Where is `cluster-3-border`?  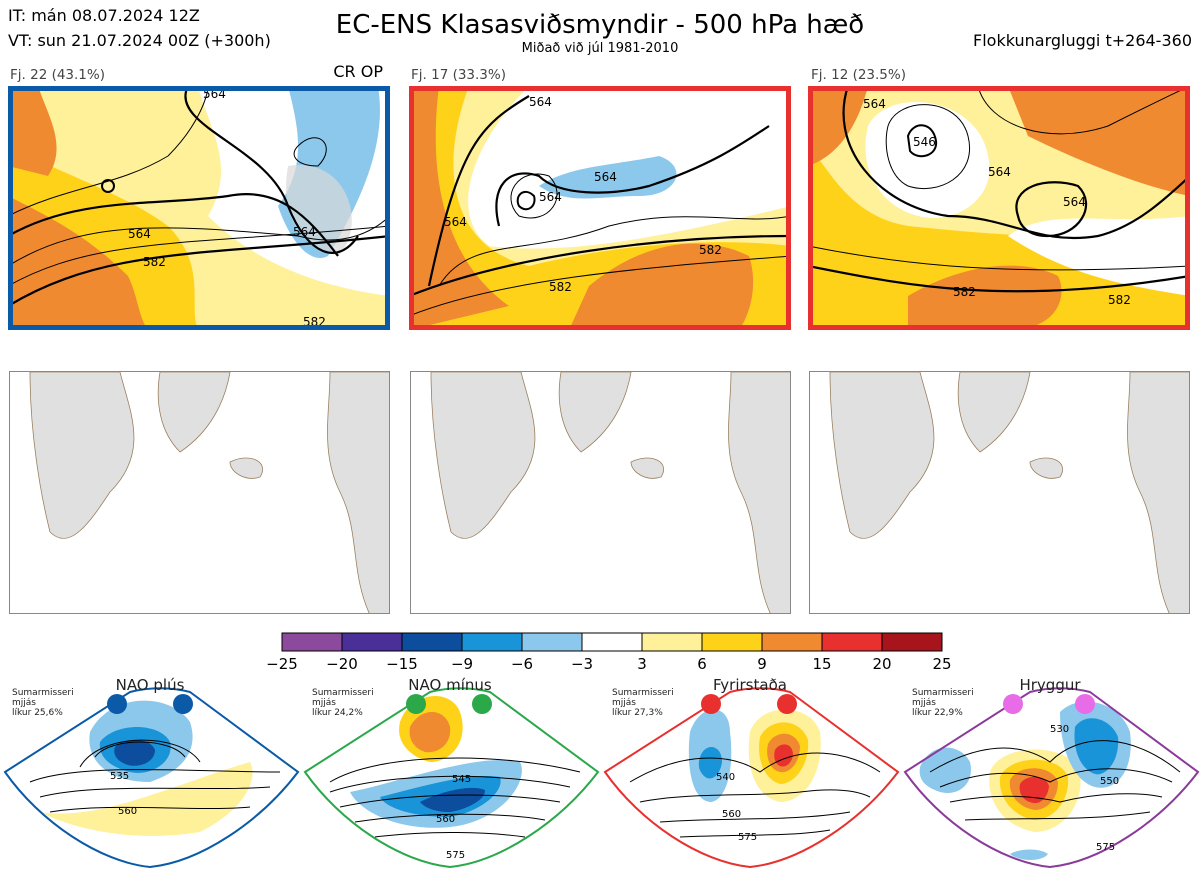
cluster-3-border is located at coordinates (999, 208).